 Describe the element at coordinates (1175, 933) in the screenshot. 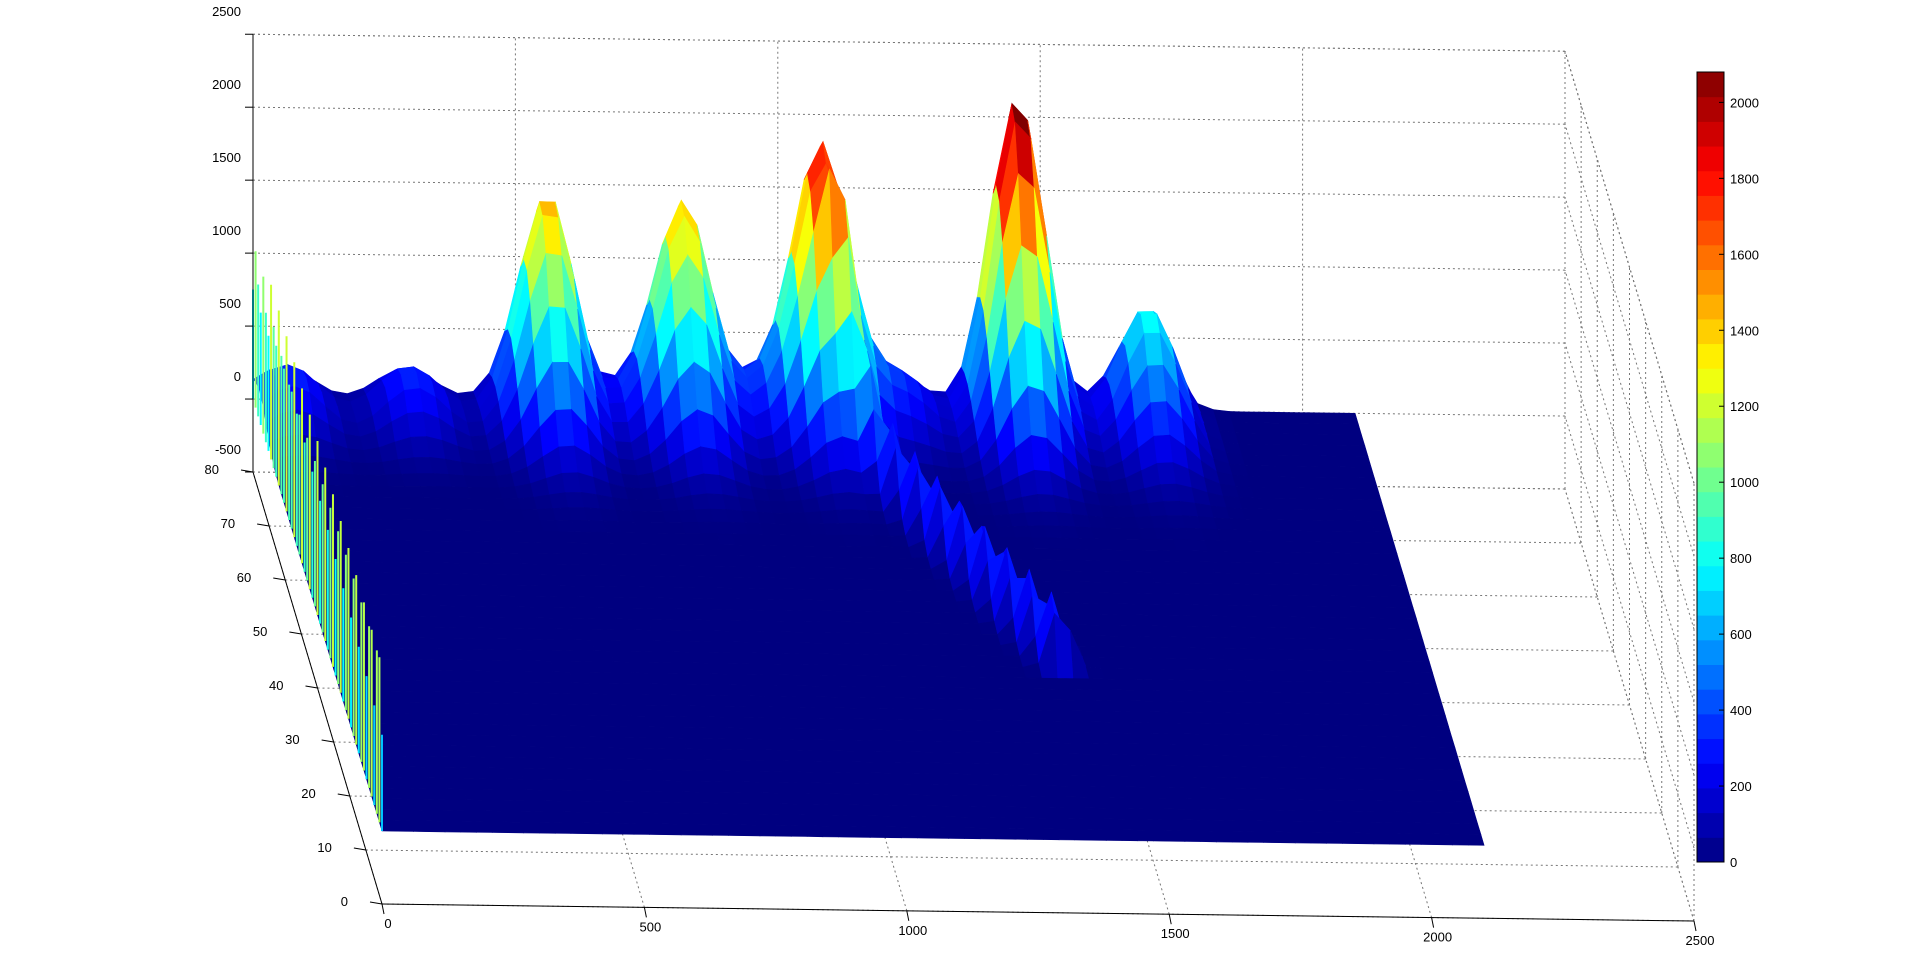

I see `x-tick-label: 1500` at that location.